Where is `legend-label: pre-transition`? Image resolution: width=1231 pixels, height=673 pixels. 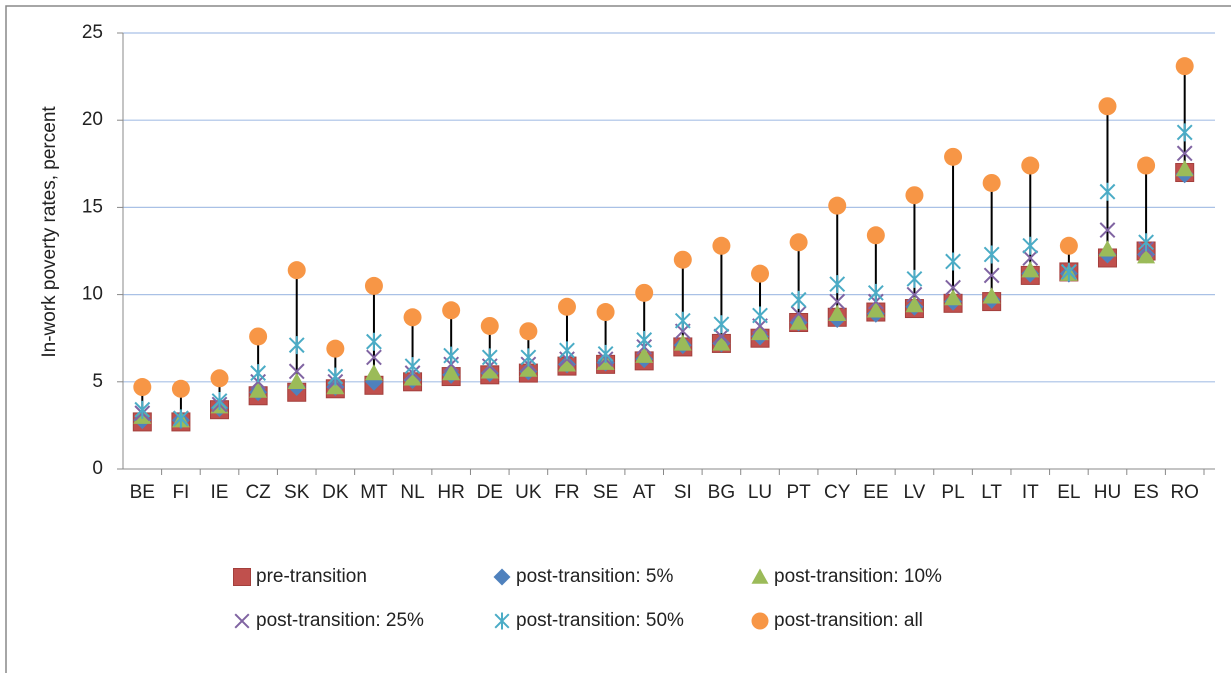
legend-label: pre-transition is located at coordinates (311, 576).